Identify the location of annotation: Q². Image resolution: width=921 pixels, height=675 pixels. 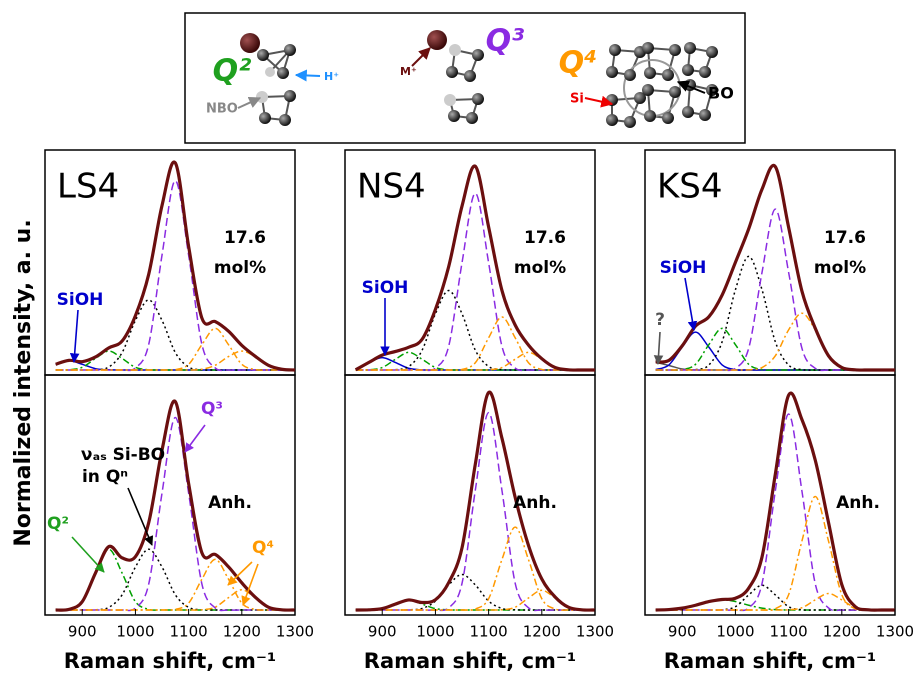
(58, 524).